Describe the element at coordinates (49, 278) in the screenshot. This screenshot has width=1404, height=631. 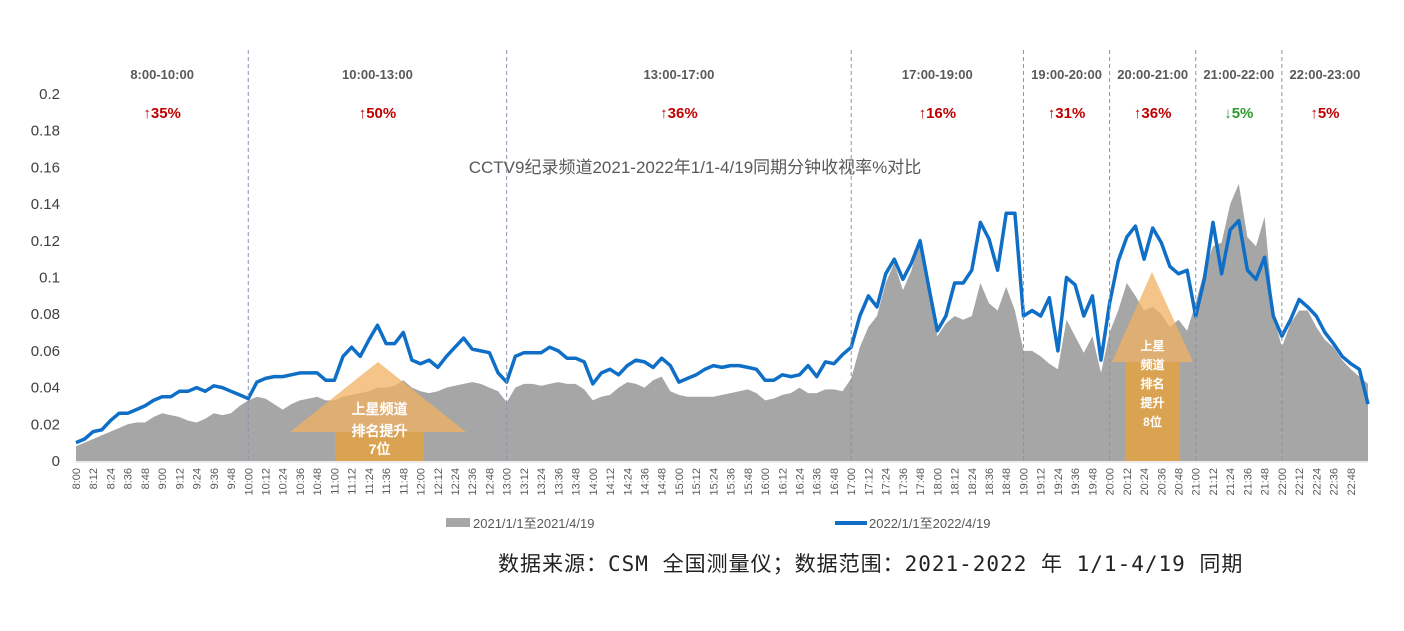
I see `y-tick-label: 0.1` at that location.